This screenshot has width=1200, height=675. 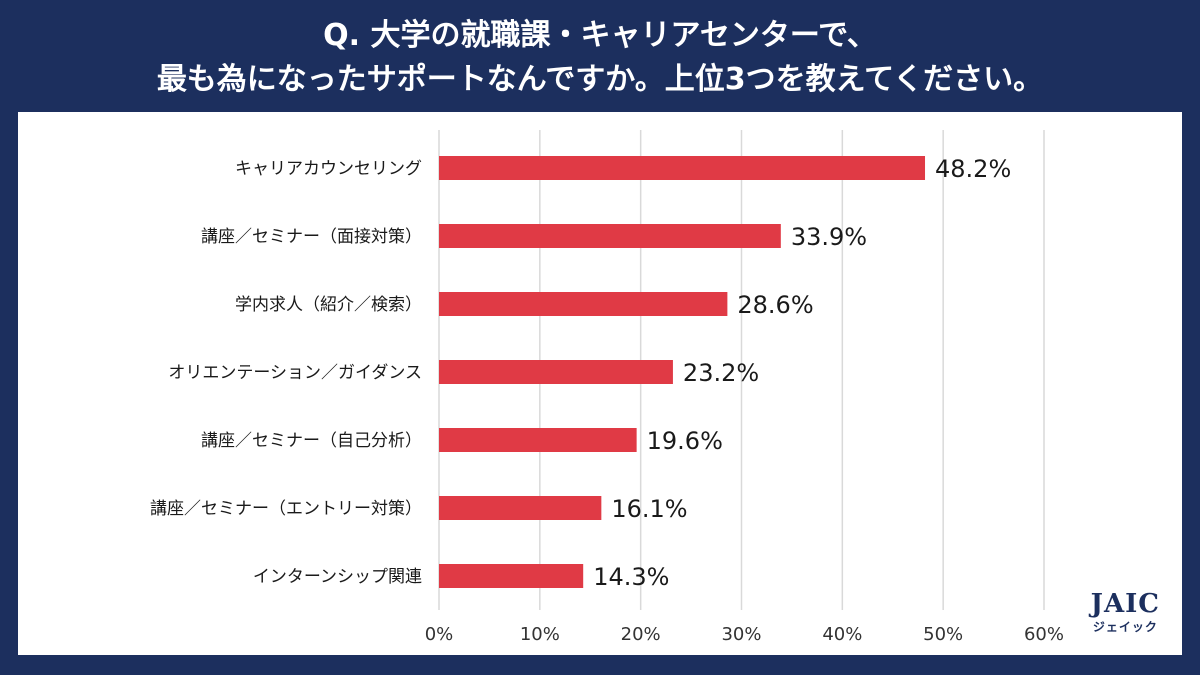 I want to click on data-label: 19.6%, so click(x=685, y=441).